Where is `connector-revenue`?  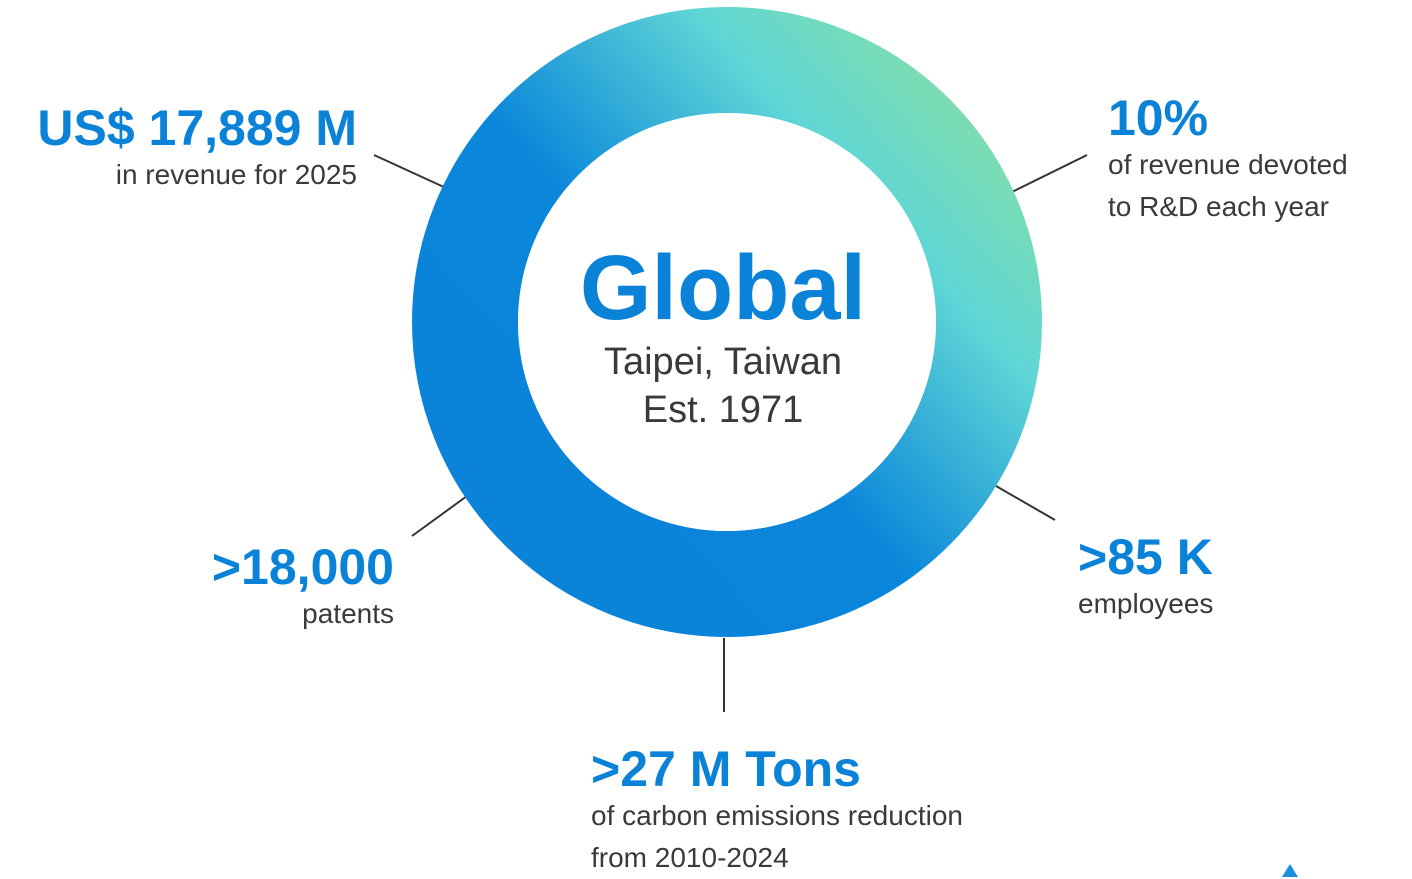
connector-revenue is located at coordinates (410, 171).